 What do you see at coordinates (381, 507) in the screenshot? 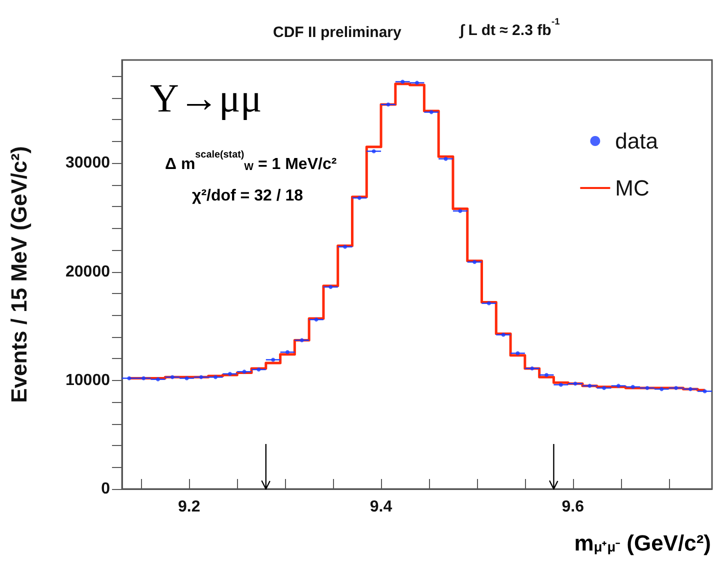
I see `x-tick-label: 9.4` at bounding box center [381, 507].